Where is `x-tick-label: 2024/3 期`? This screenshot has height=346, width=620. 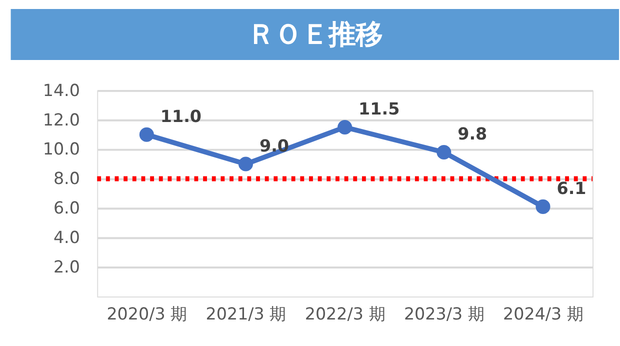
x-tick-label: 2024/3 期 is located at coordinates (543, 314).